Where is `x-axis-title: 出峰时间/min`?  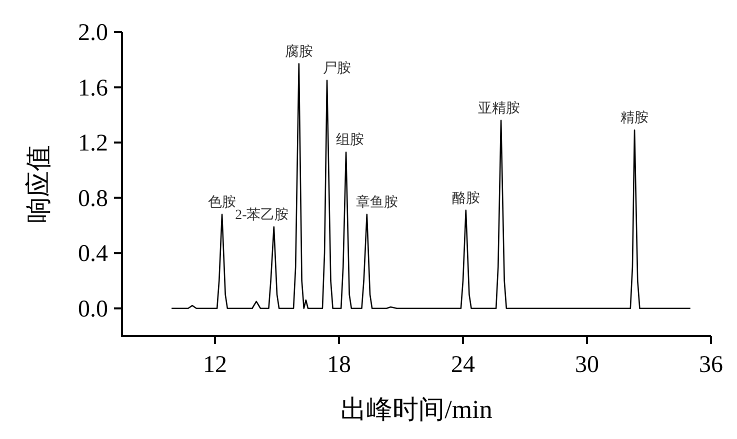 x-axis-title: 出峰时间/min is located at coordinates (416, 409).